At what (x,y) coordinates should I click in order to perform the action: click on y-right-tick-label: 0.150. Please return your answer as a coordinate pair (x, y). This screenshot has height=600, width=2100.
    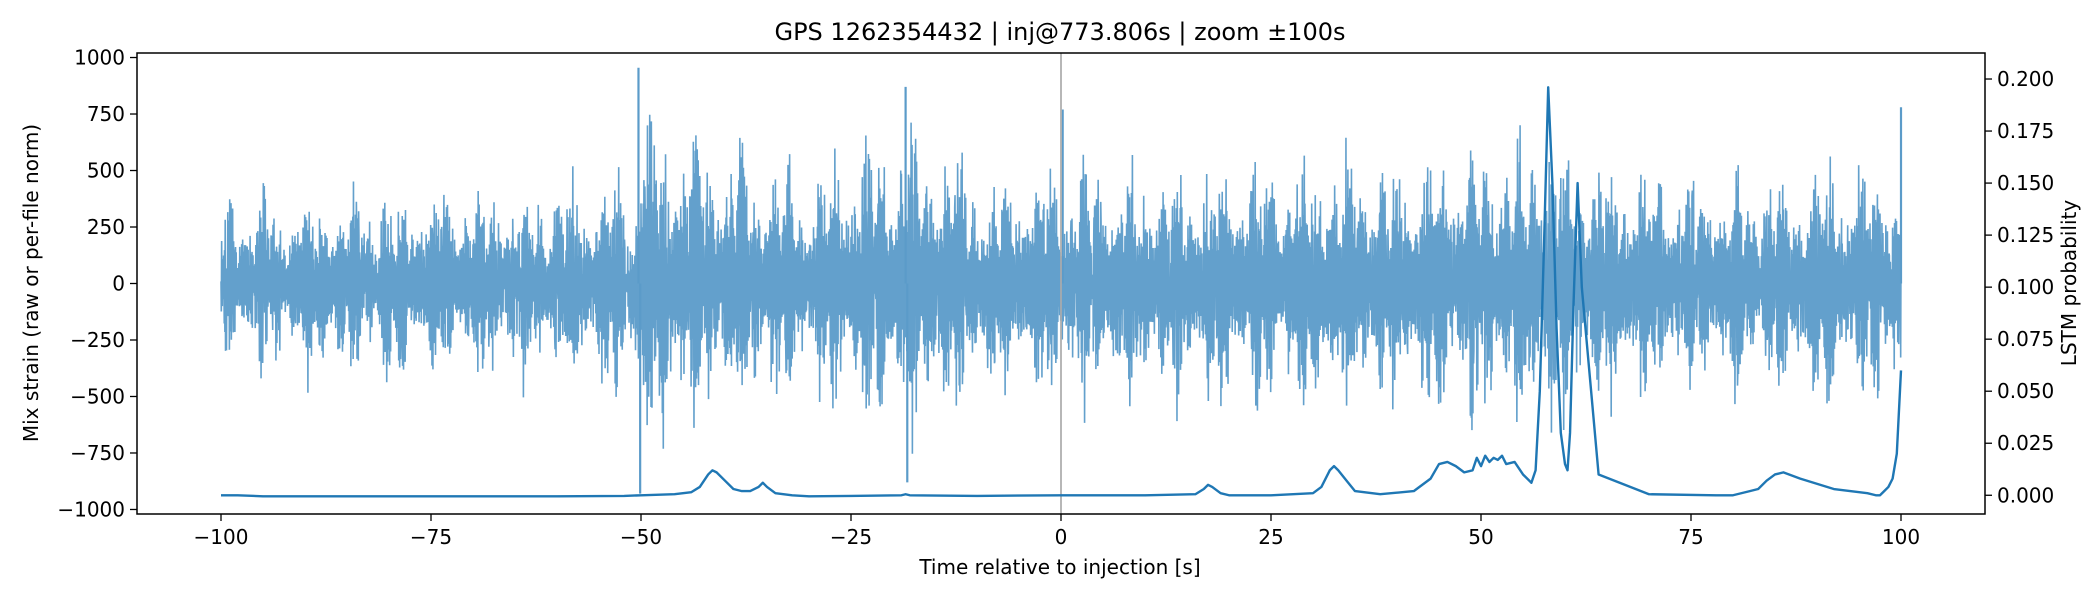
    Looking at the image, I should click on (2025, 183).